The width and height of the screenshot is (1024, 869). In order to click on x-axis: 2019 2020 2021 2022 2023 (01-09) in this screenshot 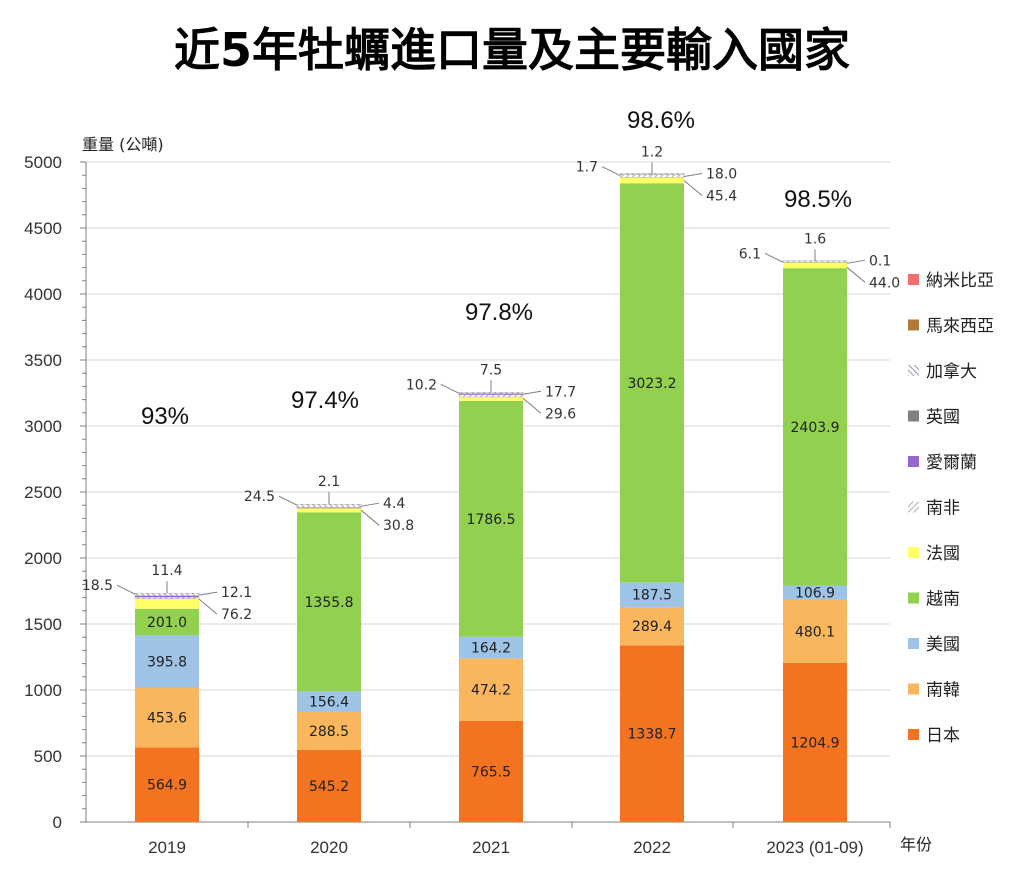, I will do `click(488, 839)`.